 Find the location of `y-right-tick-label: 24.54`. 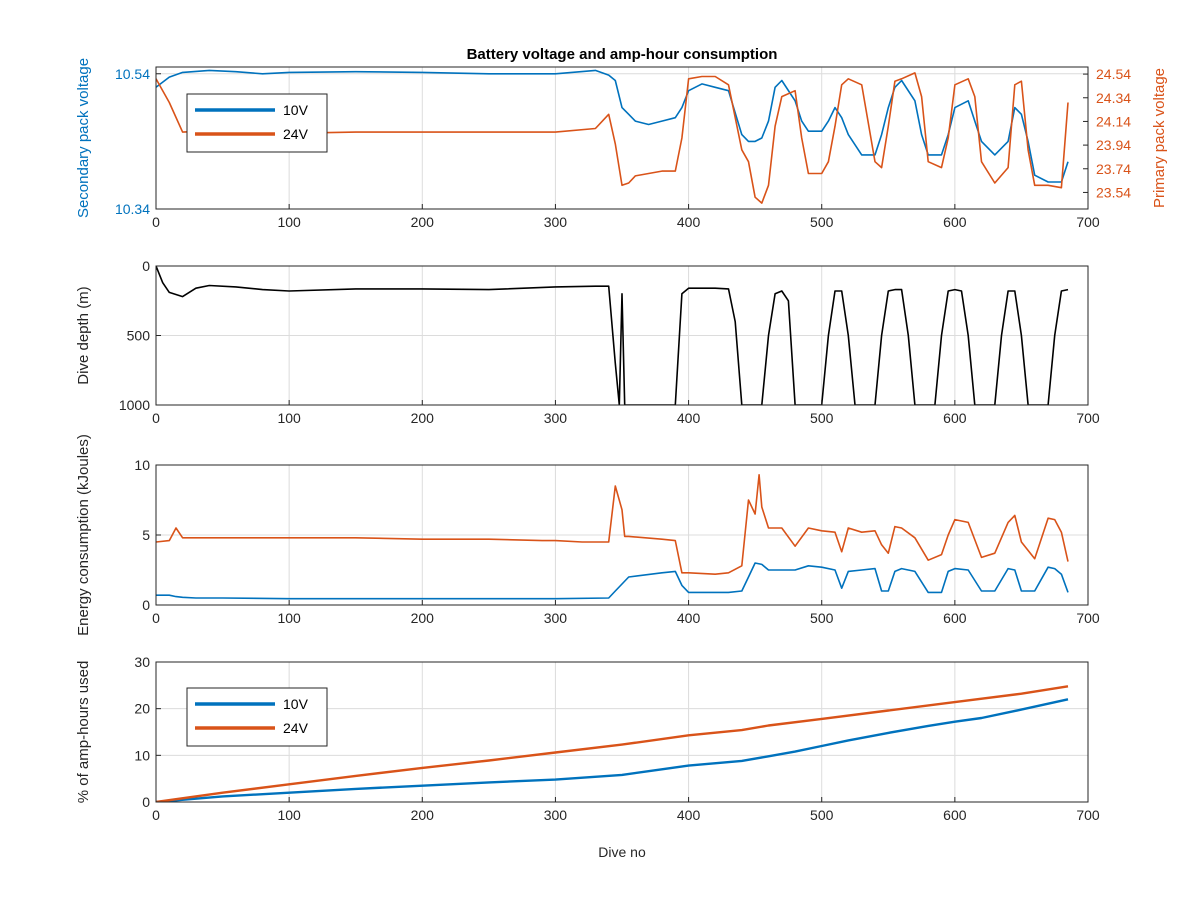

y-right-tick-label: 24.54 is located at coordinates (1113, 74).